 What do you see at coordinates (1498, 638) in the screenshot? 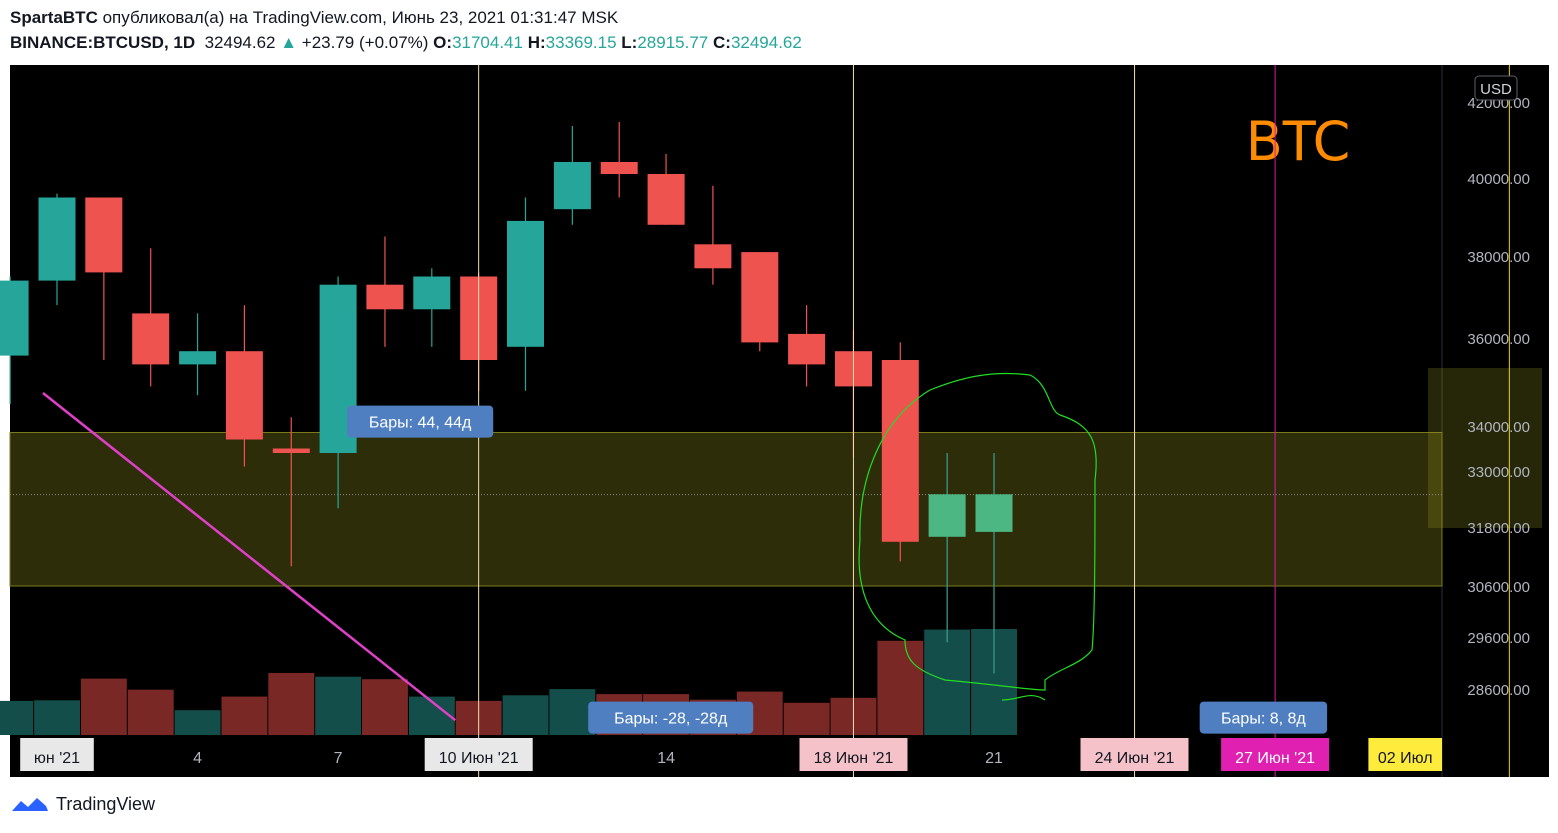
I see `price-axis-tick-label: 29600.00` at bounding box center [1498, 638].